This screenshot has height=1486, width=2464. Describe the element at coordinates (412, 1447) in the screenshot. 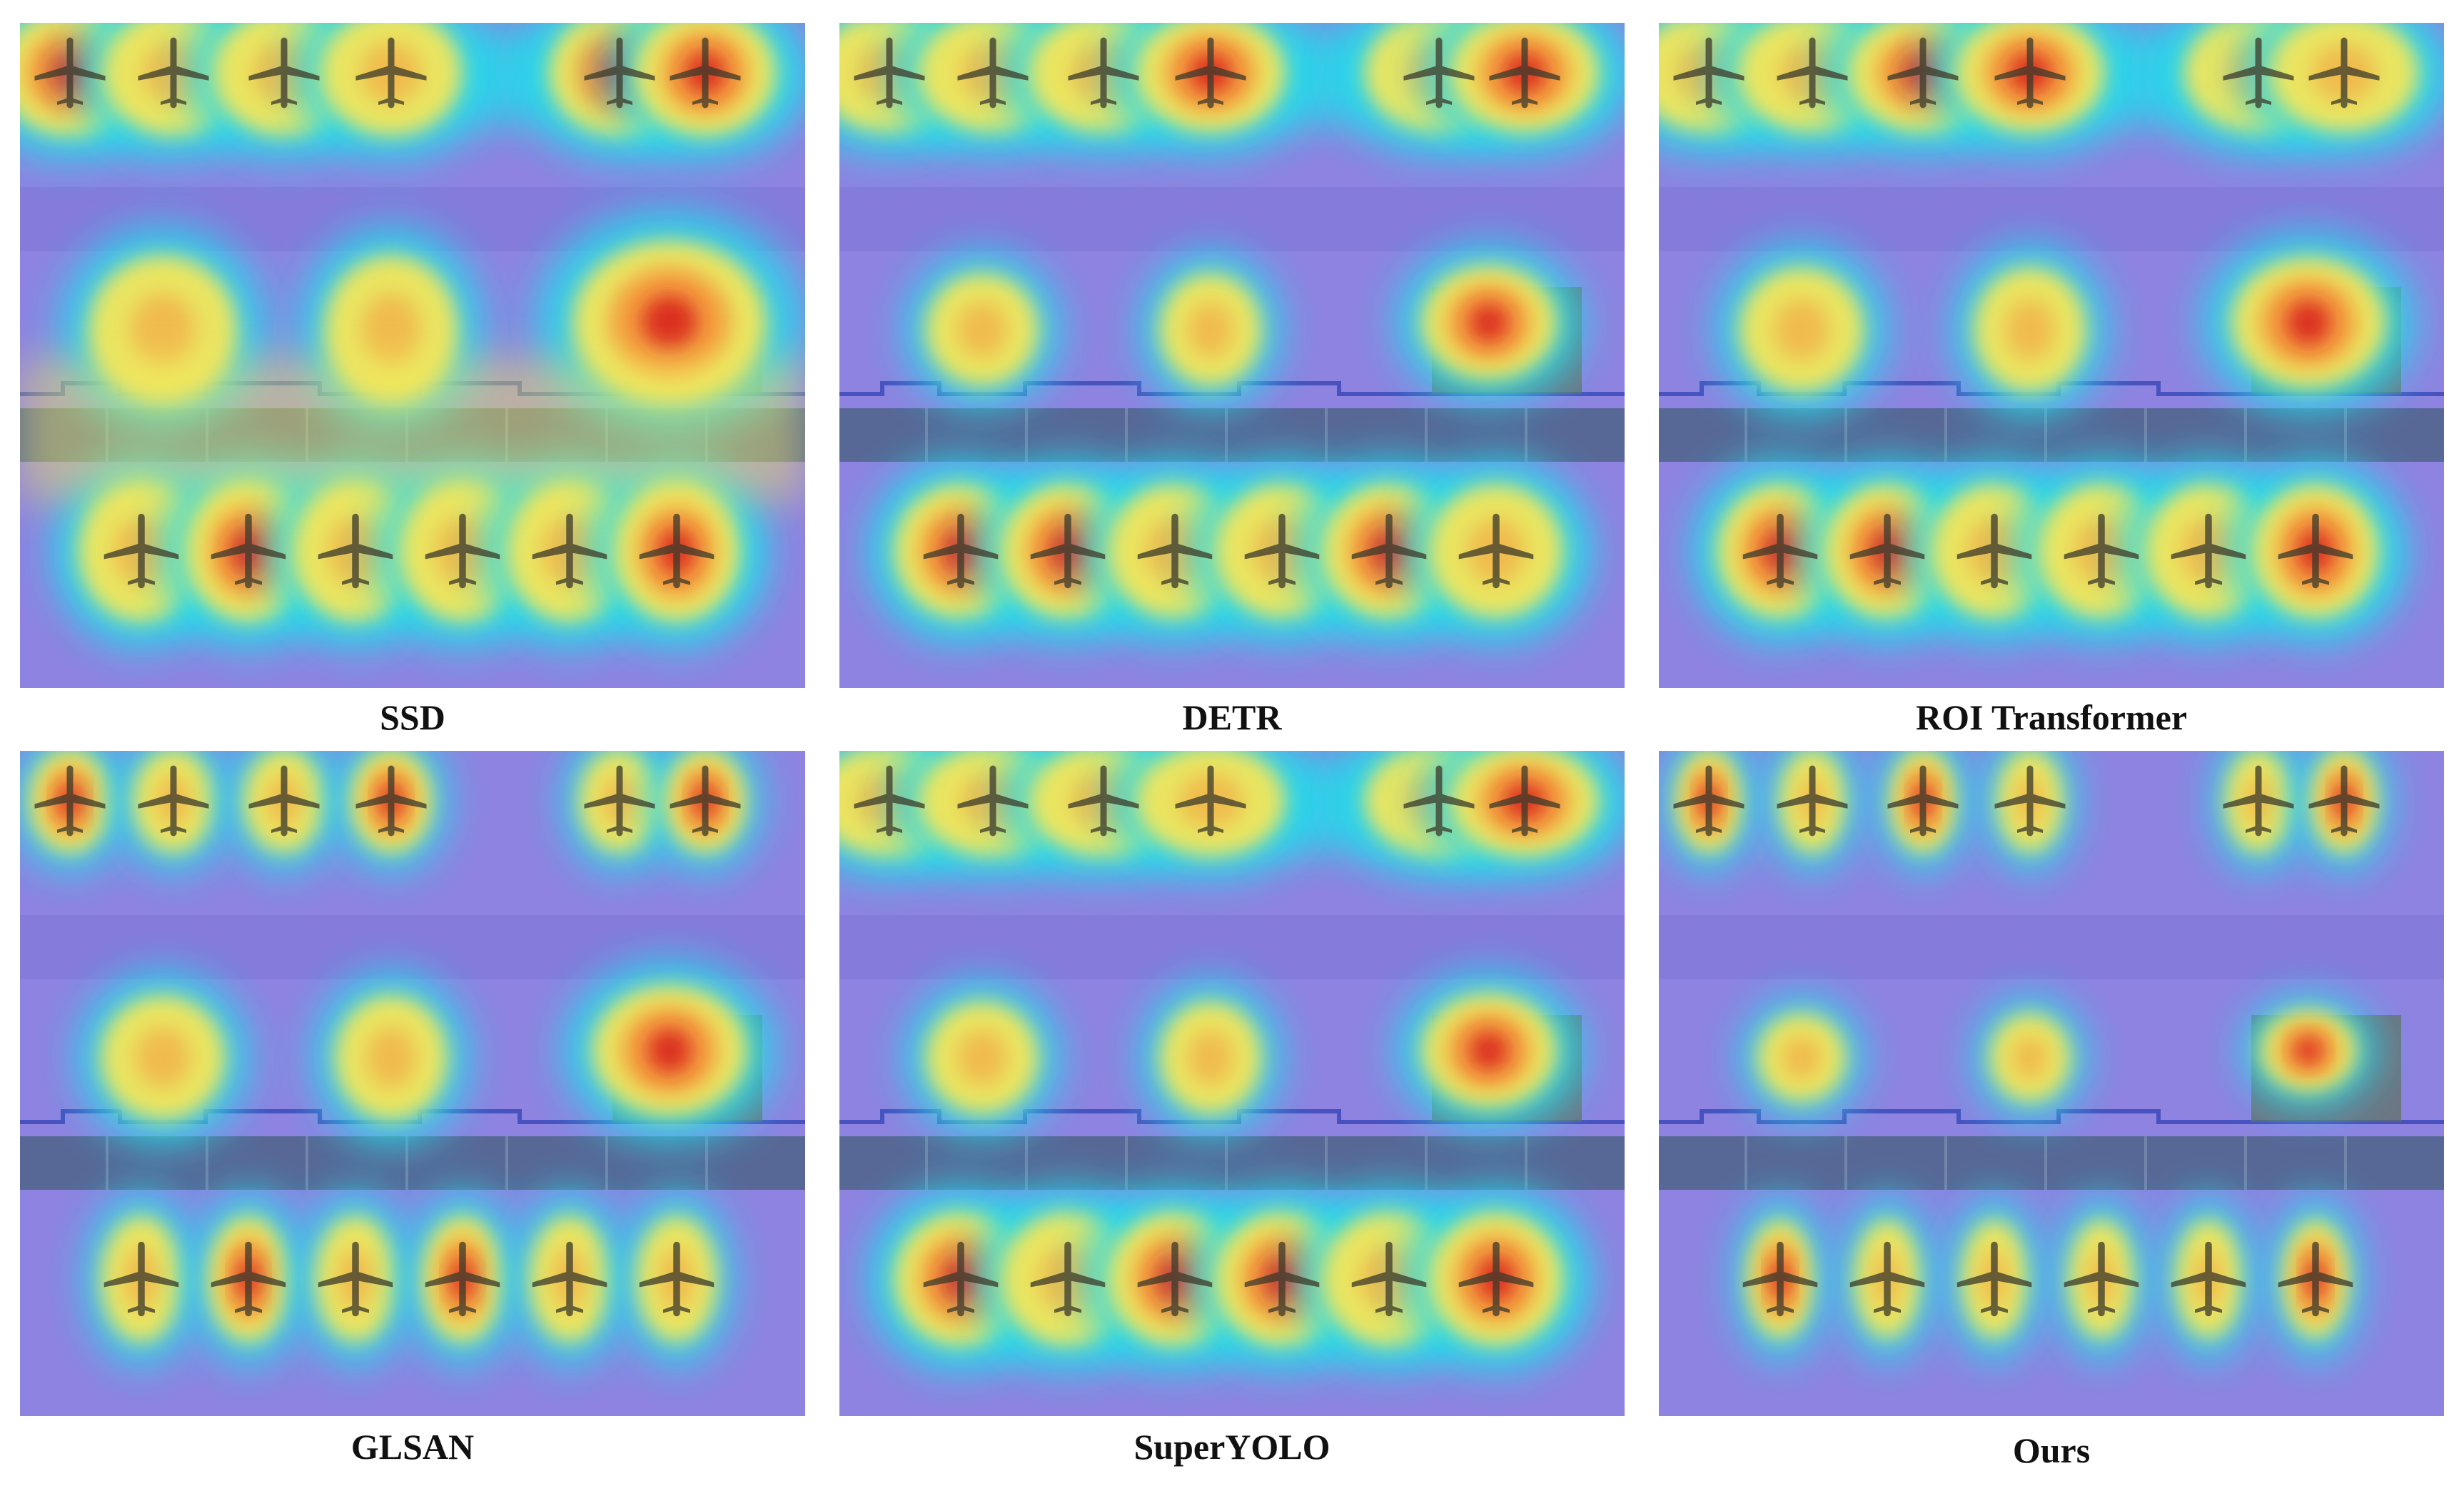

I see `panel-caption-glsan: GLSAN` at that location.